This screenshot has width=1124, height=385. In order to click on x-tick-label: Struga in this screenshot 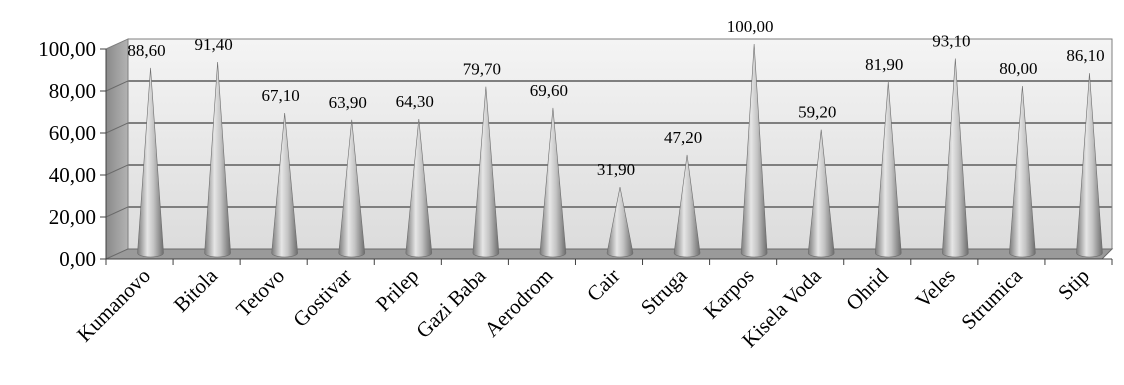, I will do `click(664, 291)`.